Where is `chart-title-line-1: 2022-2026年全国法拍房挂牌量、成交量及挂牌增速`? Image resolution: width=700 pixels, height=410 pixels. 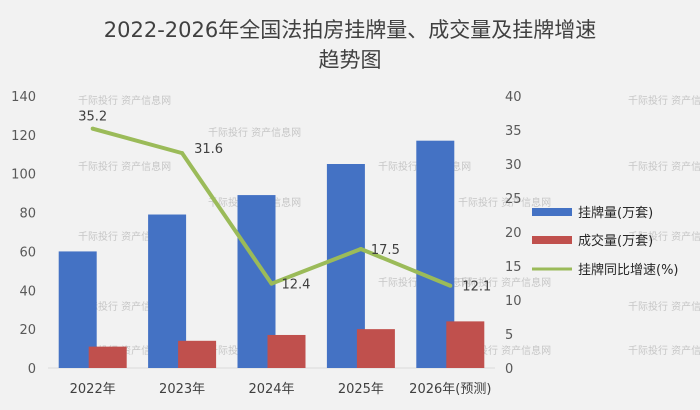 chart-title-line-1: 2022-2026年全国法拍房挂牌量、成交量及挂牌增速 is located at coordinates (350, 30).